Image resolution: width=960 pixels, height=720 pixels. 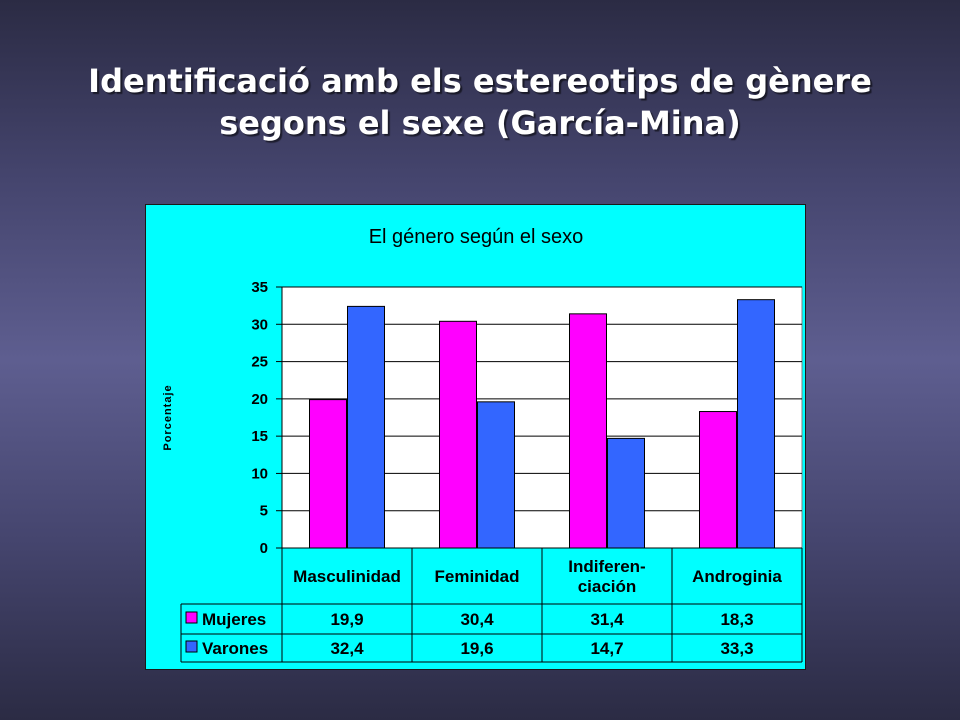 What do you see at coordinates (347, 576) in the screenshot?
I see `category-label: Masculinidad` at bounding box center [347, 576].